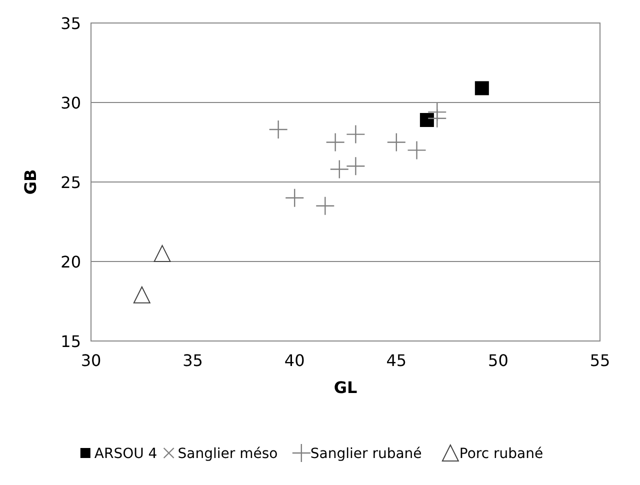 This screenshot has width=640, height=485. Describe the element at coordinates (228, 454) in the screenshot. I see `legend-label: Sanglier méso` at that location.